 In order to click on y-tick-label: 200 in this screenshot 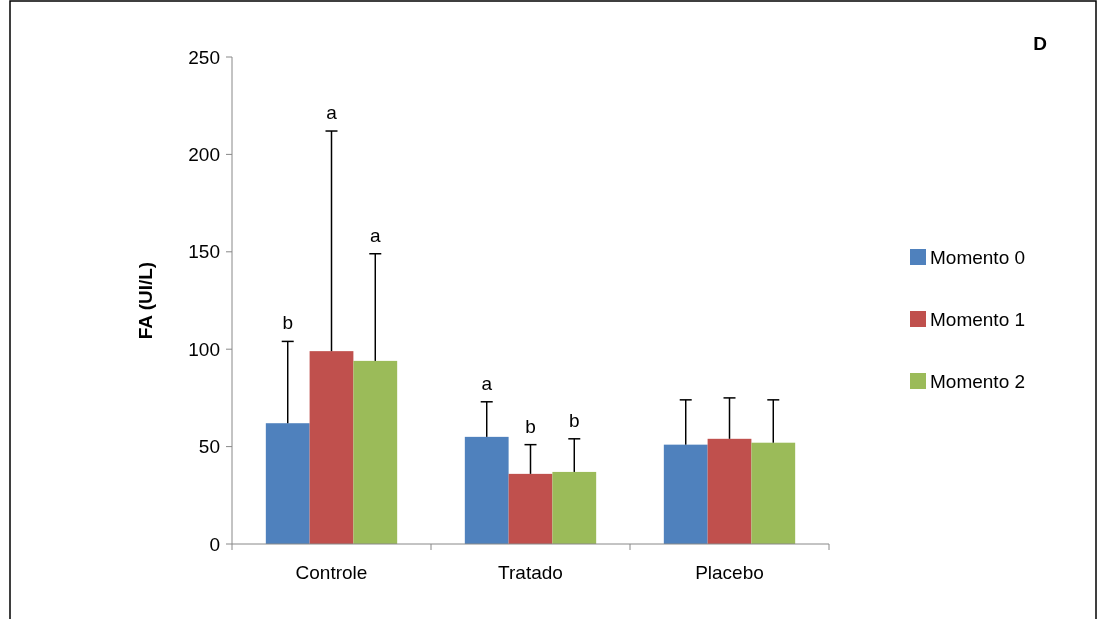, I will do `click(204, 155)`.